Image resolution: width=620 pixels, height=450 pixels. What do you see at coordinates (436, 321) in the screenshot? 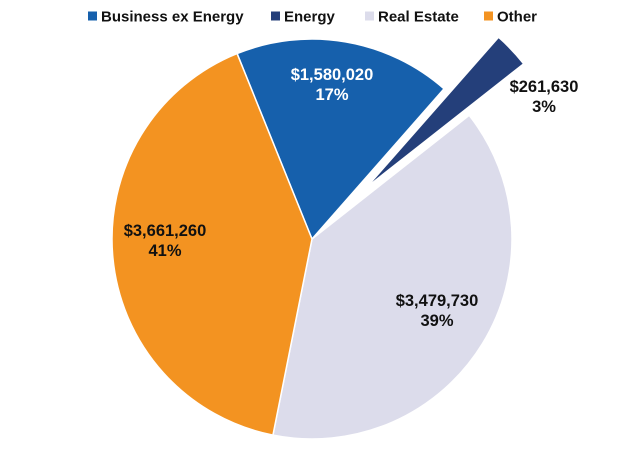
I see `data-label-percent-real-estate: 39%` at bounding box center [436, 321].